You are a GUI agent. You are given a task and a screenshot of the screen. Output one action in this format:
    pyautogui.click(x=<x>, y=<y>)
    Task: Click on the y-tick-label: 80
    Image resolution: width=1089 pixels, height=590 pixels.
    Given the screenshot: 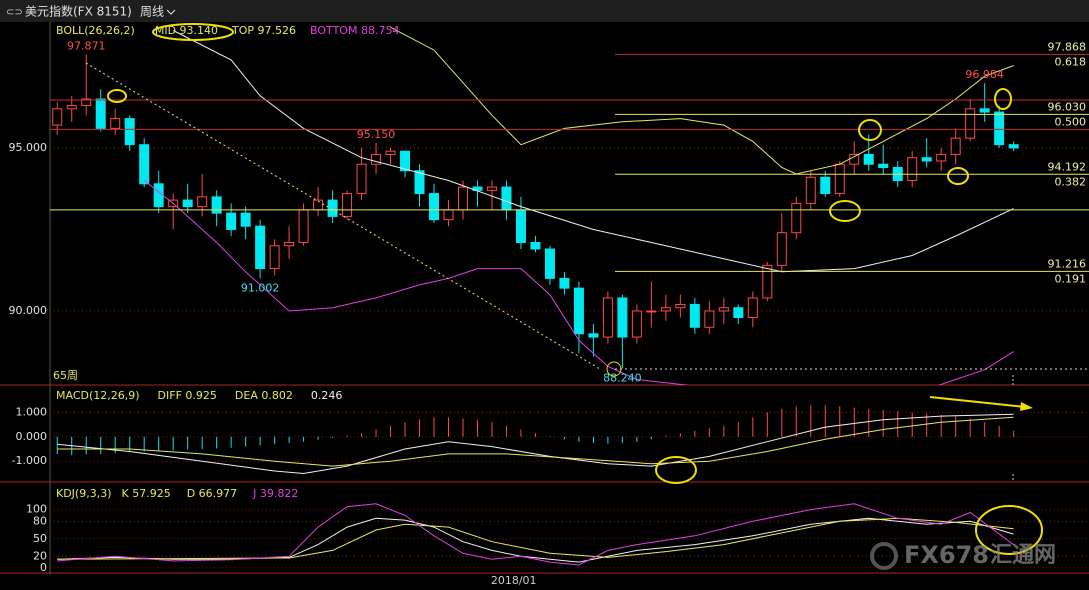 What is the action you would take?
    pyautogui.click(x=40, y=520)
    